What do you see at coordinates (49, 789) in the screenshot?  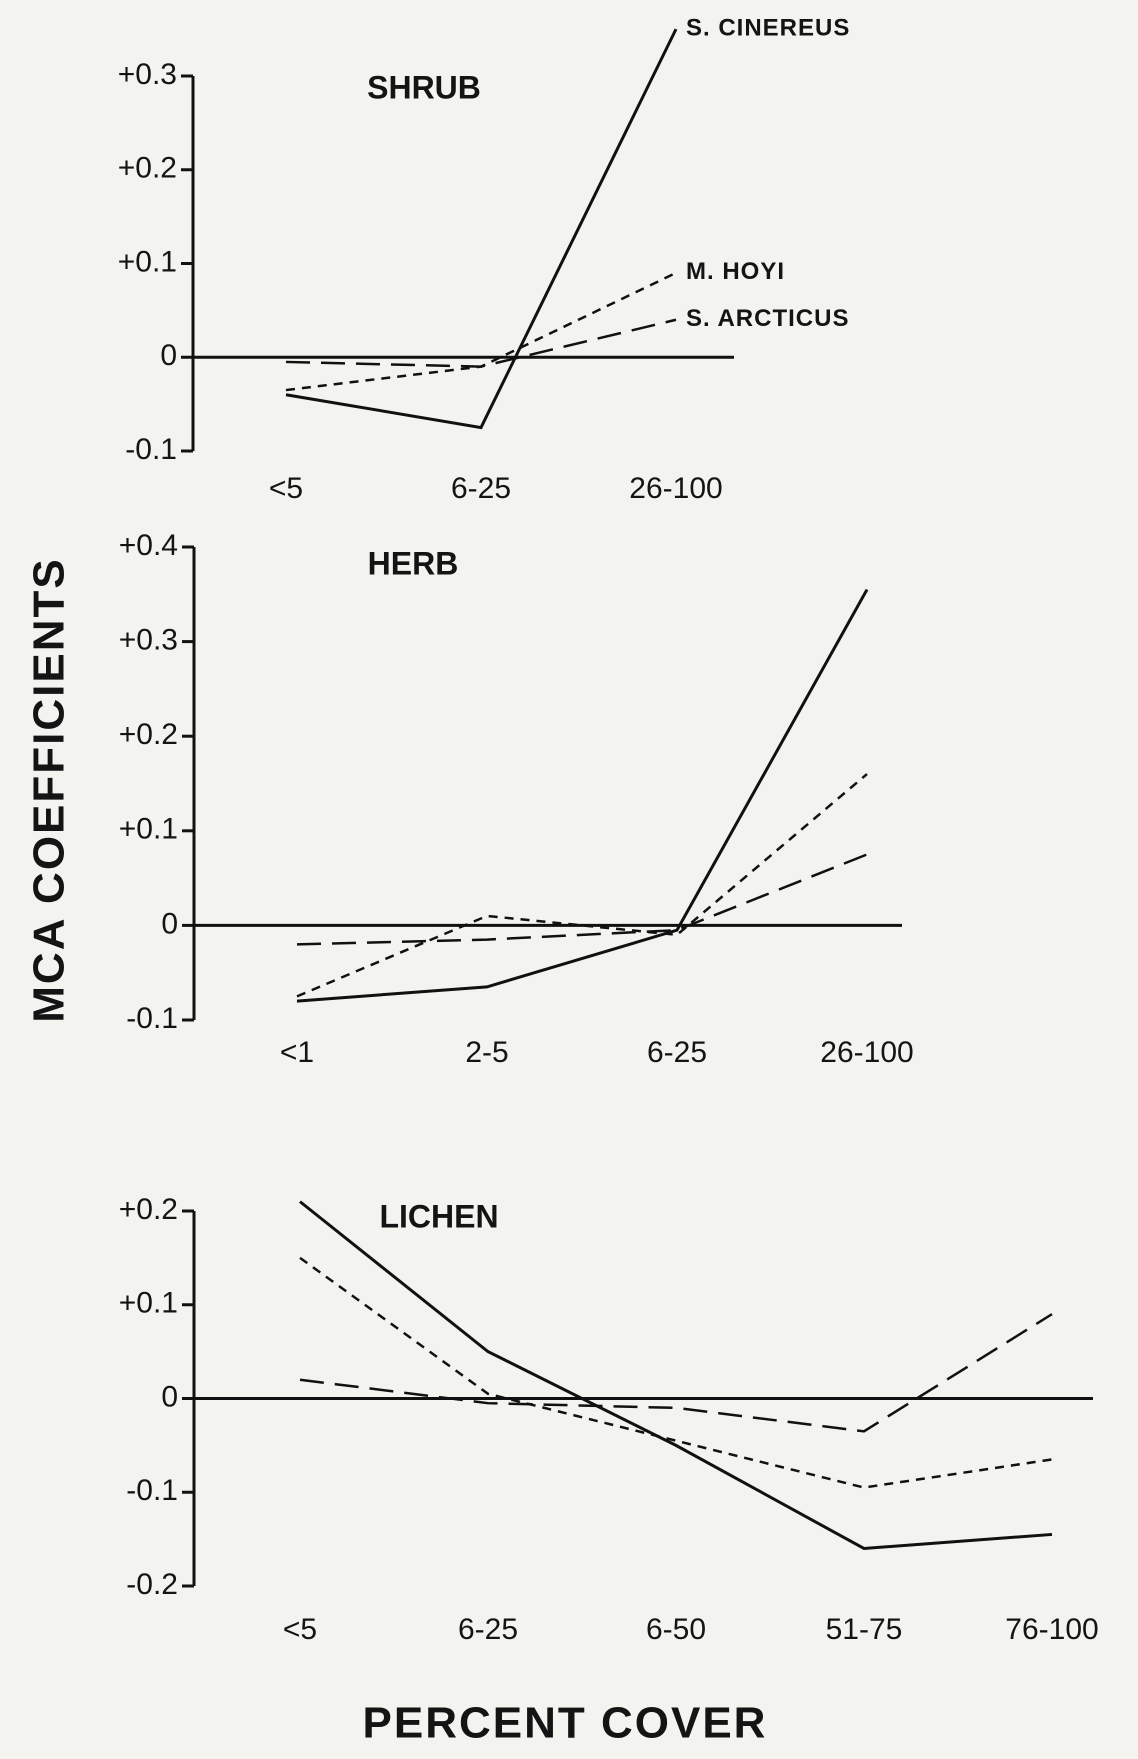 I see `y-axis-label: MCA COEFFICIENTS` at bounding box center [49, 789].